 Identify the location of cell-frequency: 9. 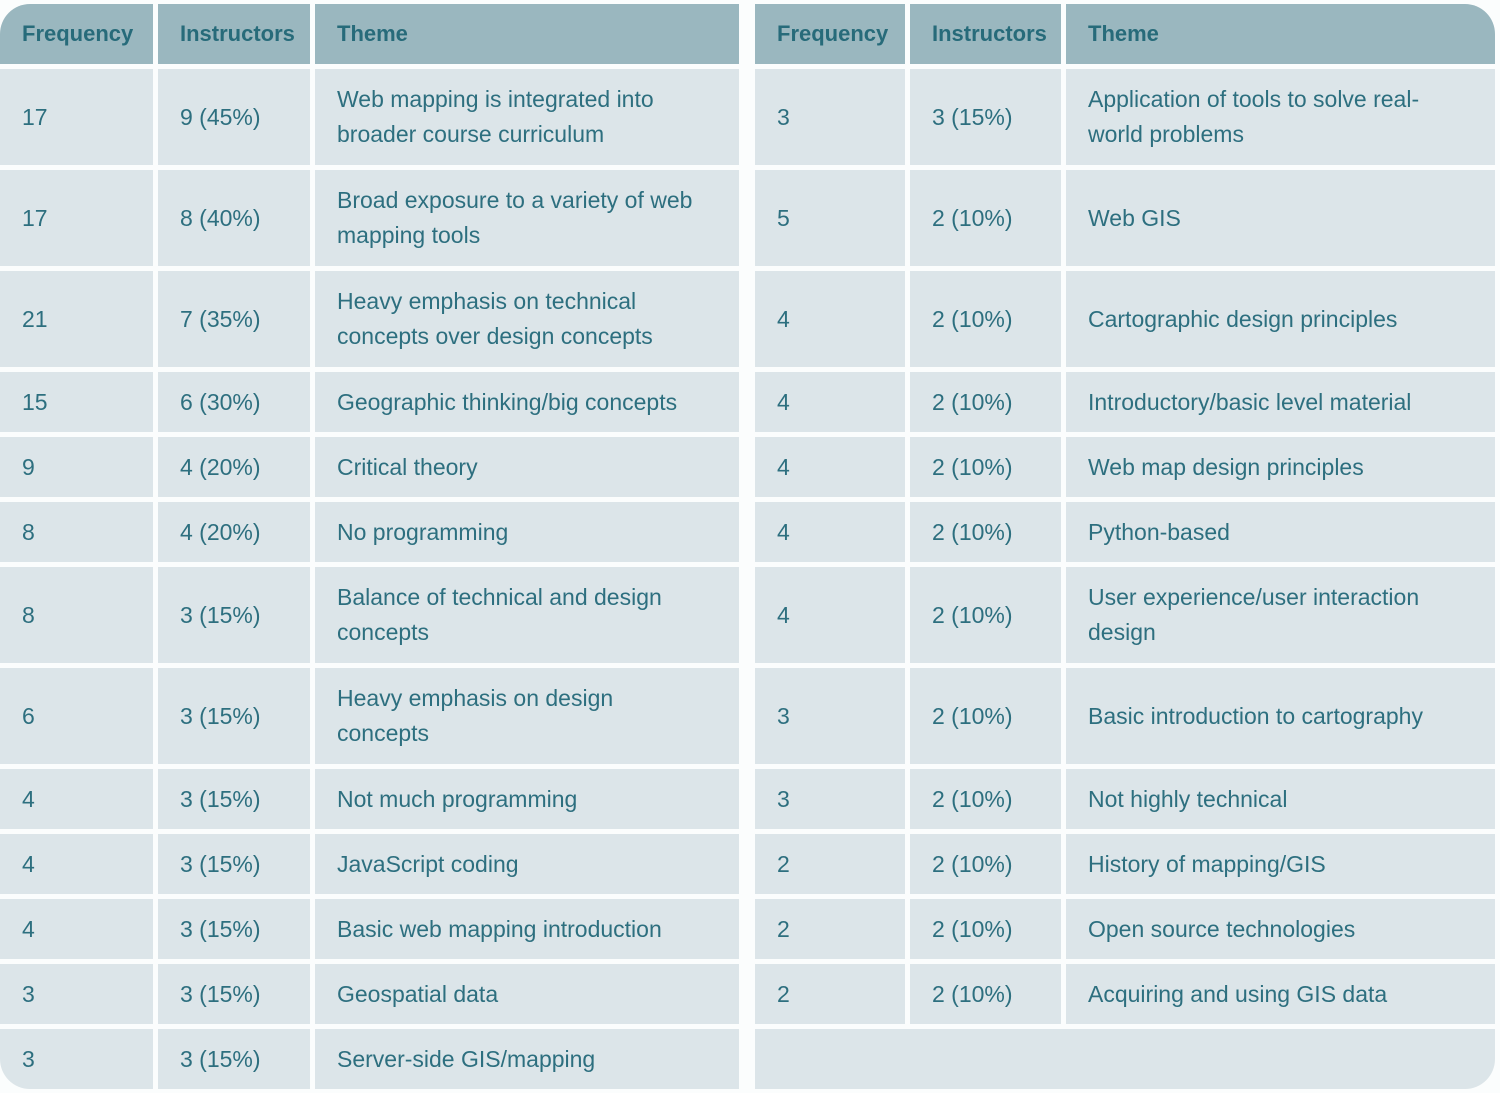
(76, 467).